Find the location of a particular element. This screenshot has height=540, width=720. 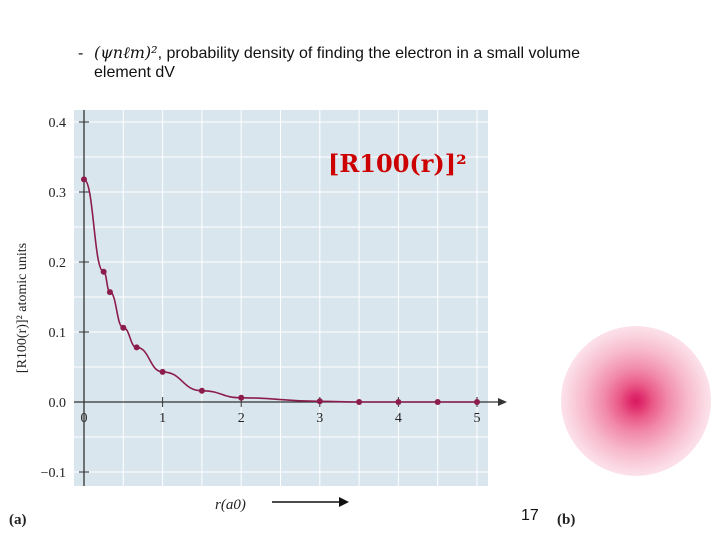

x-axis-label-arrowhead is located at coordinates (344, 502).